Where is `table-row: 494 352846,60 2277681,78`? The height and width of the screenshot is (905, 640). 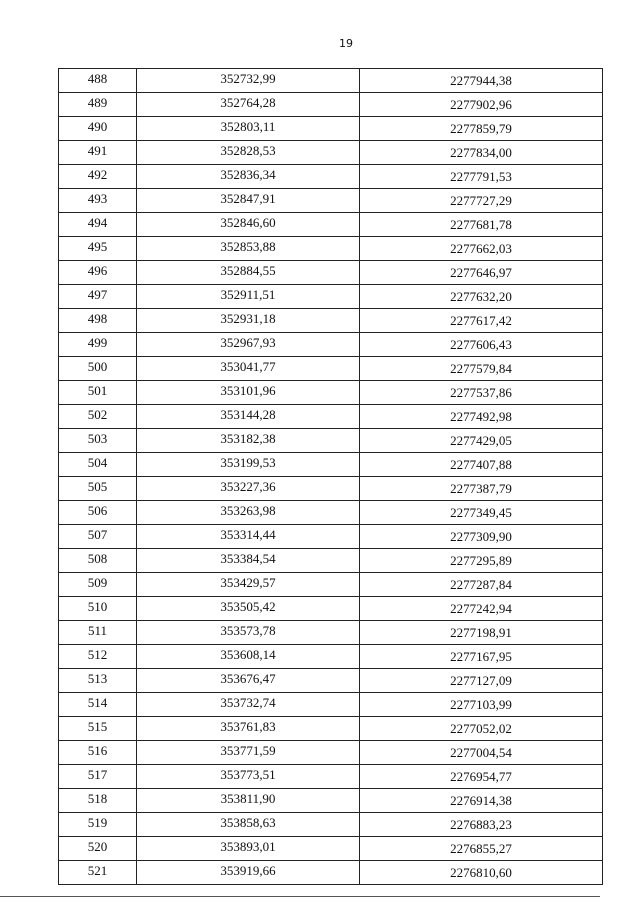
table-row: 494 352846,60 2277681,78 is located at coordinates (330, 224).